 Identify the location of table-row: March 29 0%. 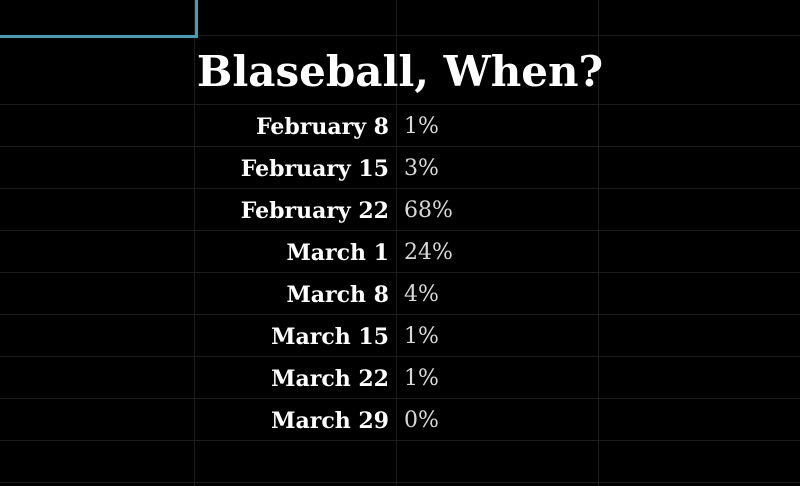
(400, 421).